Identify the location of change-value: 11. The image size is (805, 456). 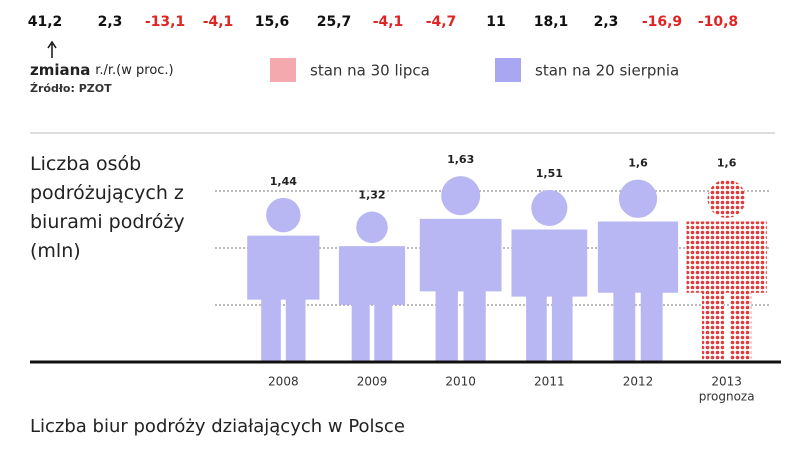
(495, 22).